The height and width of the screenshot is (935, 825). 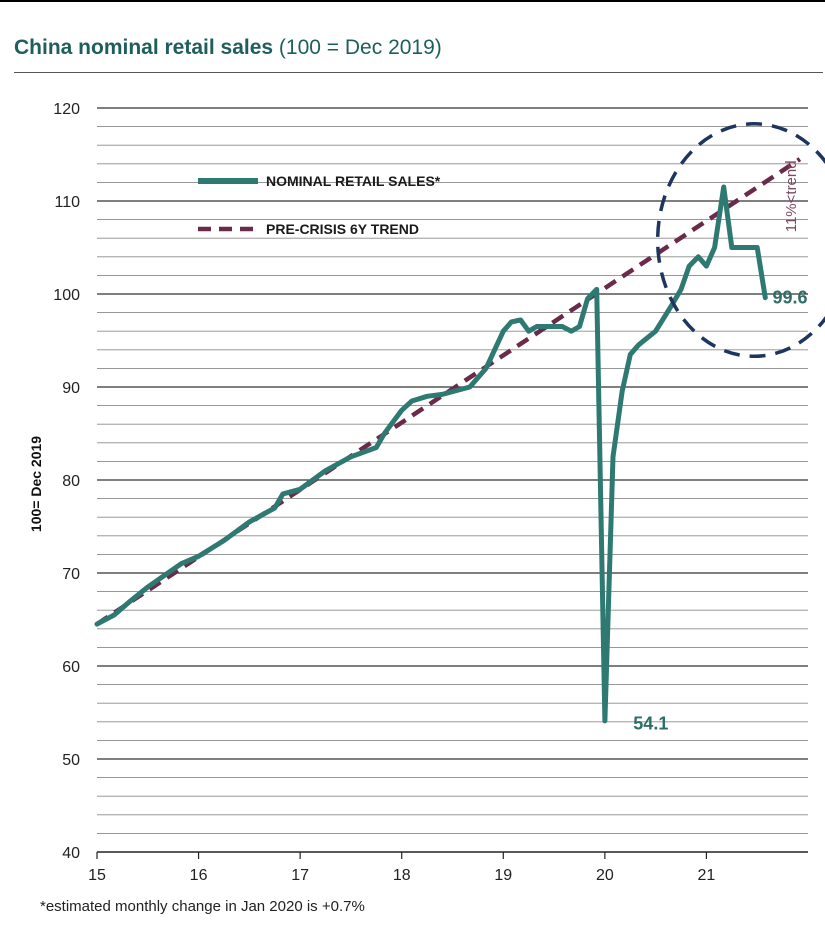 I want to click on title-rule, so click(x=418, y=72).